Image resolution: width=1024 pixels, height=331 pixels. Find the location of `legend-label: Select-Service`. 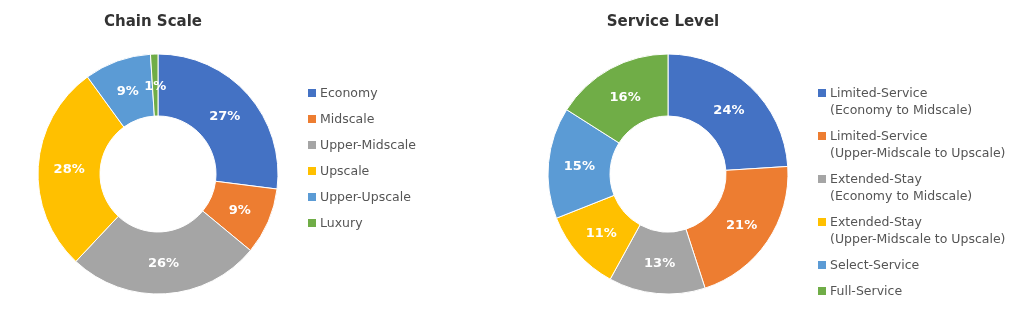

legend-label: Select-Service is located at coordinates (875, 264).